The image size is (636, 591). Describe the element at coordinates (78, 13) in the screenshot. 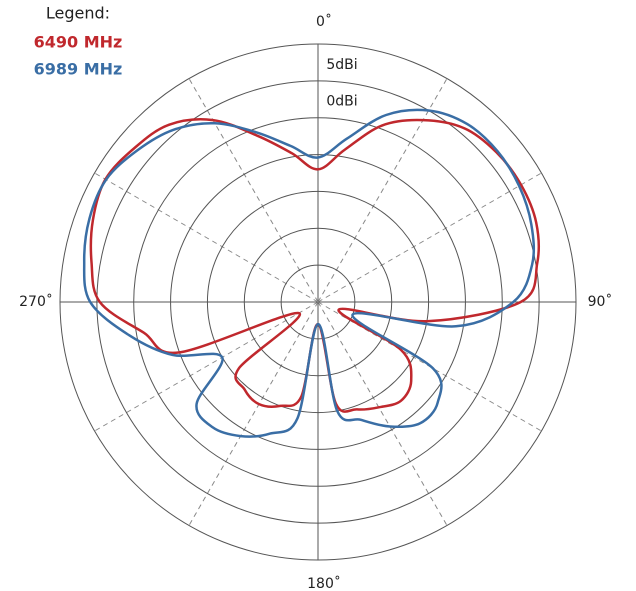

I see `legend-title: Legend:` at that location.